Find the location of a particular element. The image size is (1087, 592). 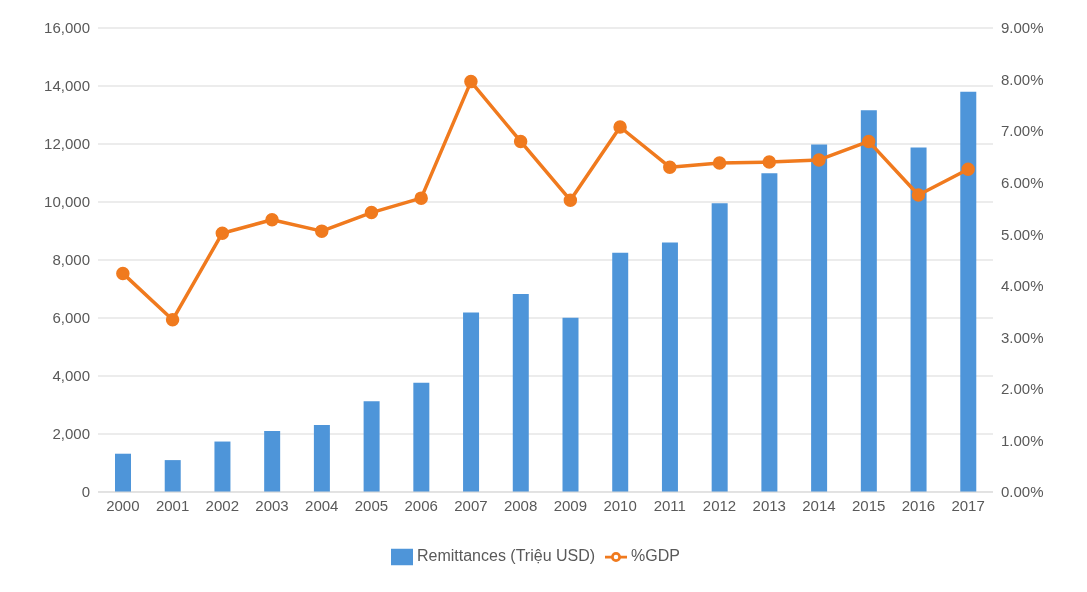

y2-tick-label: 0.00% is located at coordinates (1022, 492).